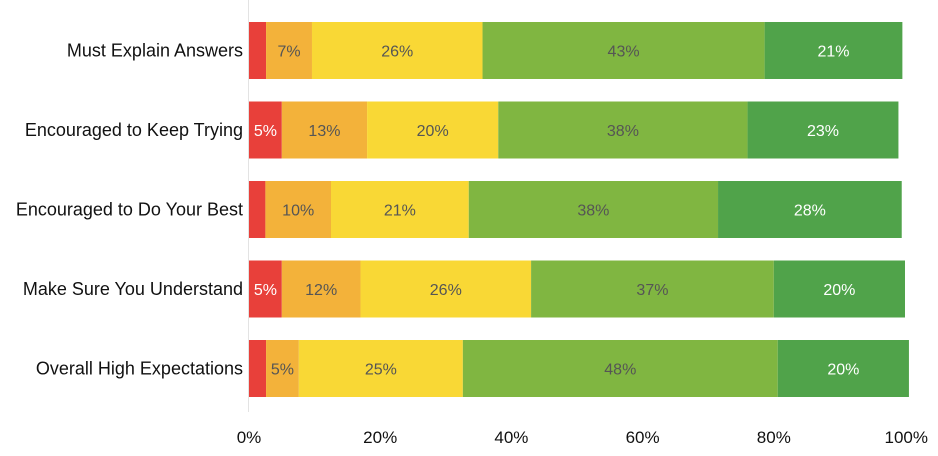 Image resolution: width=938 pixels, height=456 pixels. I want to click on data-label: 37%, so click(652, 290).